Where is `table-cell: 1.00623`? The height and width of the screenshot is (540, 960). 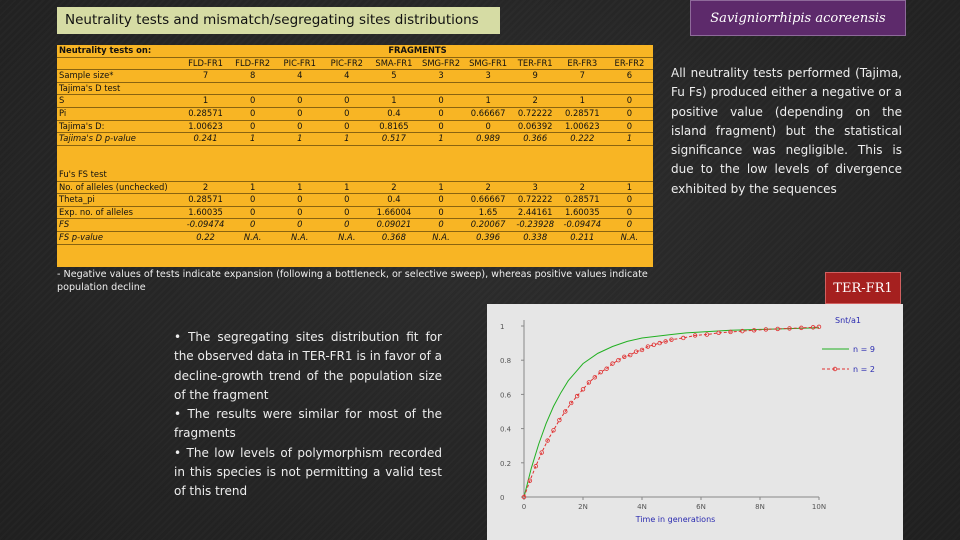 table-cell: 1.00623 is located at coordinates (582, 127).